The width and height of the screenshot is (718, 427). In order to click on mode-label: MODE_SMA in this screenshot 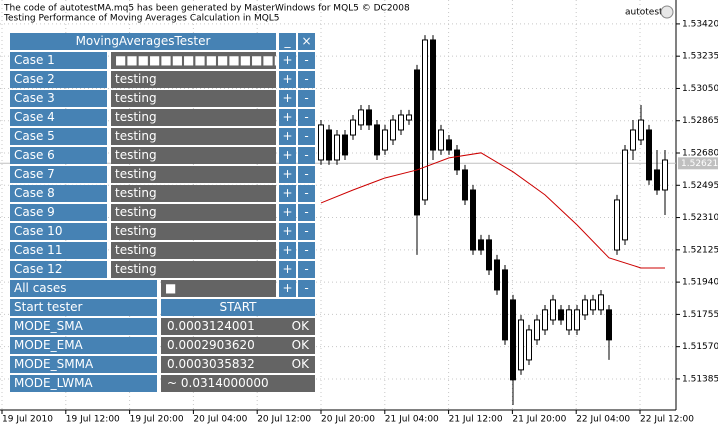, I will do `click(83, 326)`.